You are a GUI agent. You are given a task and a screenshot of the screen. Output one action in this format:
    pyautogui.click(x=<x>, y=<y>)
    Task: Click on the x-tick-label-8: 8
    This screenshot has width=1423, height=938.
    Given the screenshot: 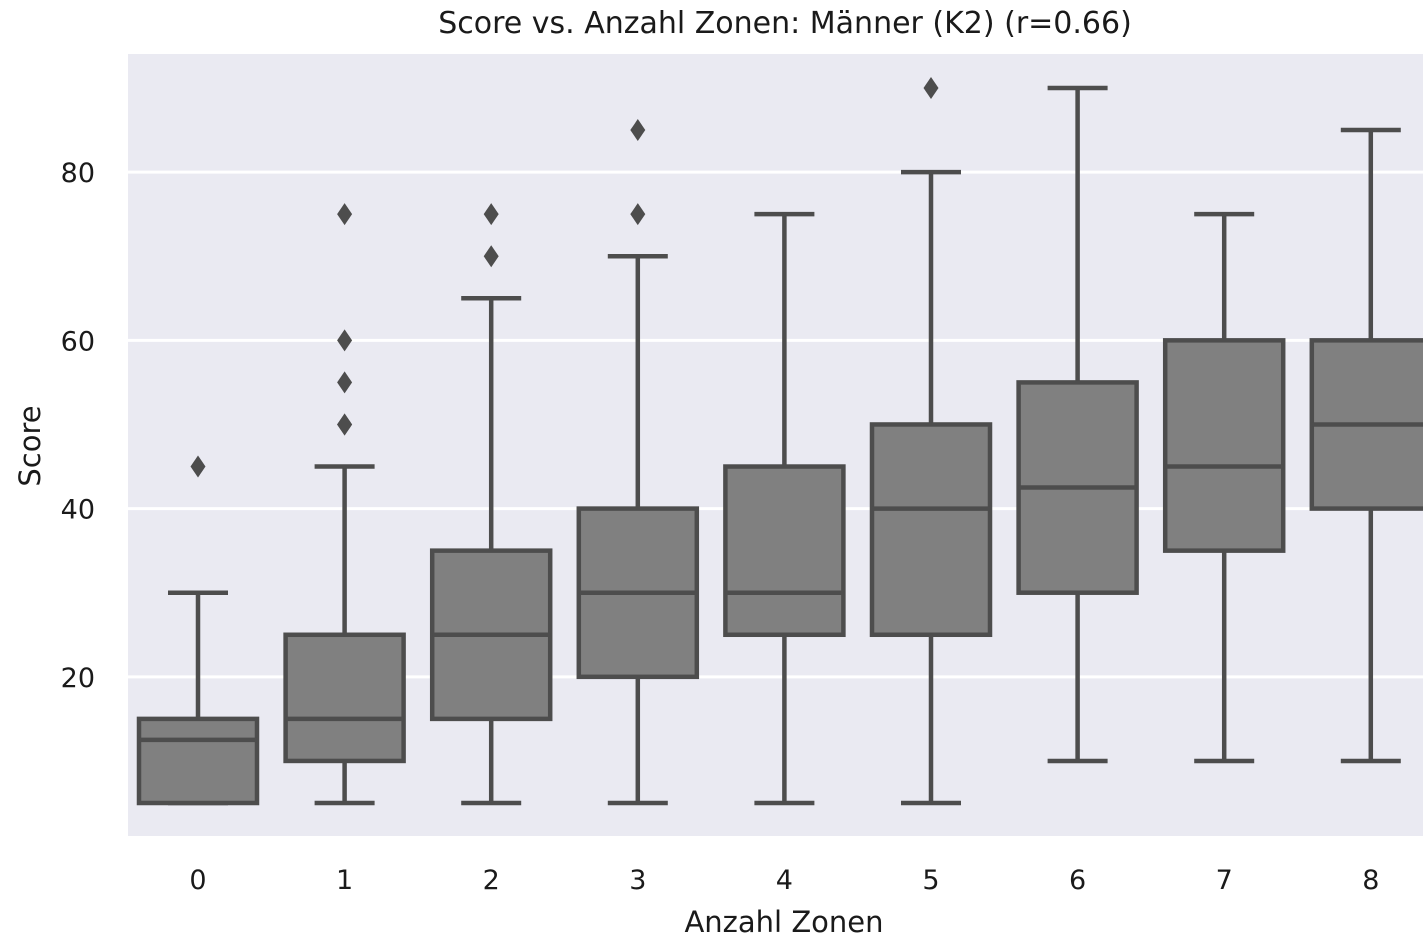 What is the action you would take?
    pyautogui.click(x=1370, y=880)
    